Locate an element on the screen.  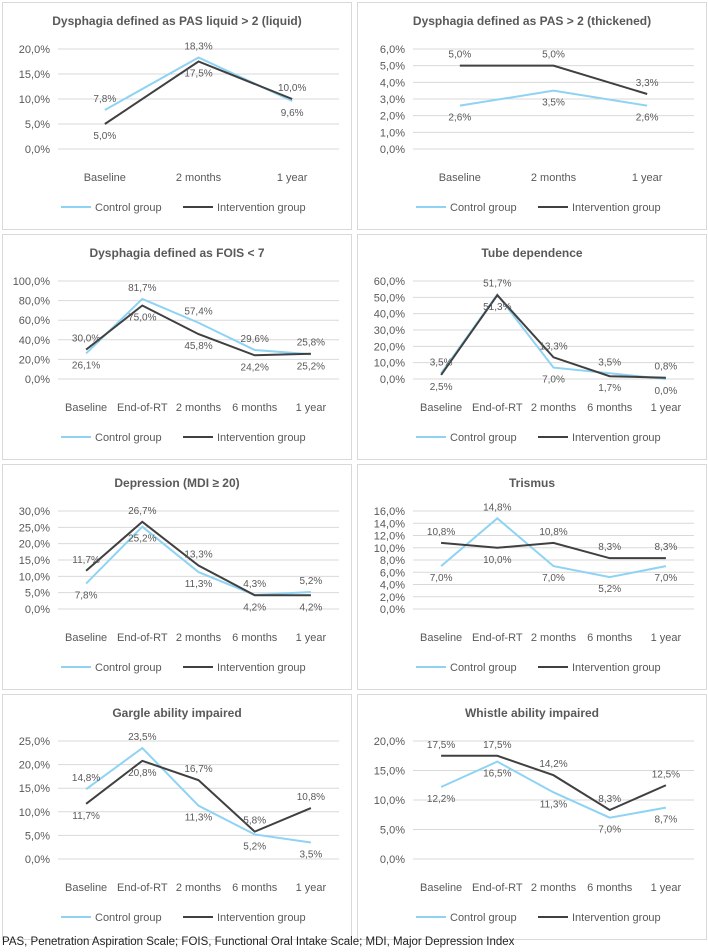
intervention-data-label: 4,2% is located at coordinates (311, 607).